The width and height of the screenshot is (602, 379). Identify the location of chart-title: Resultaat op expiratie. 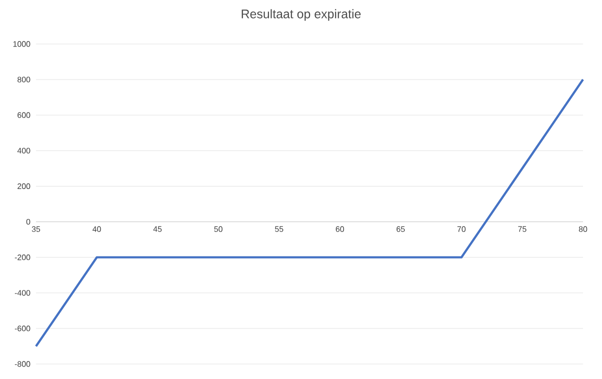
(301, 15).